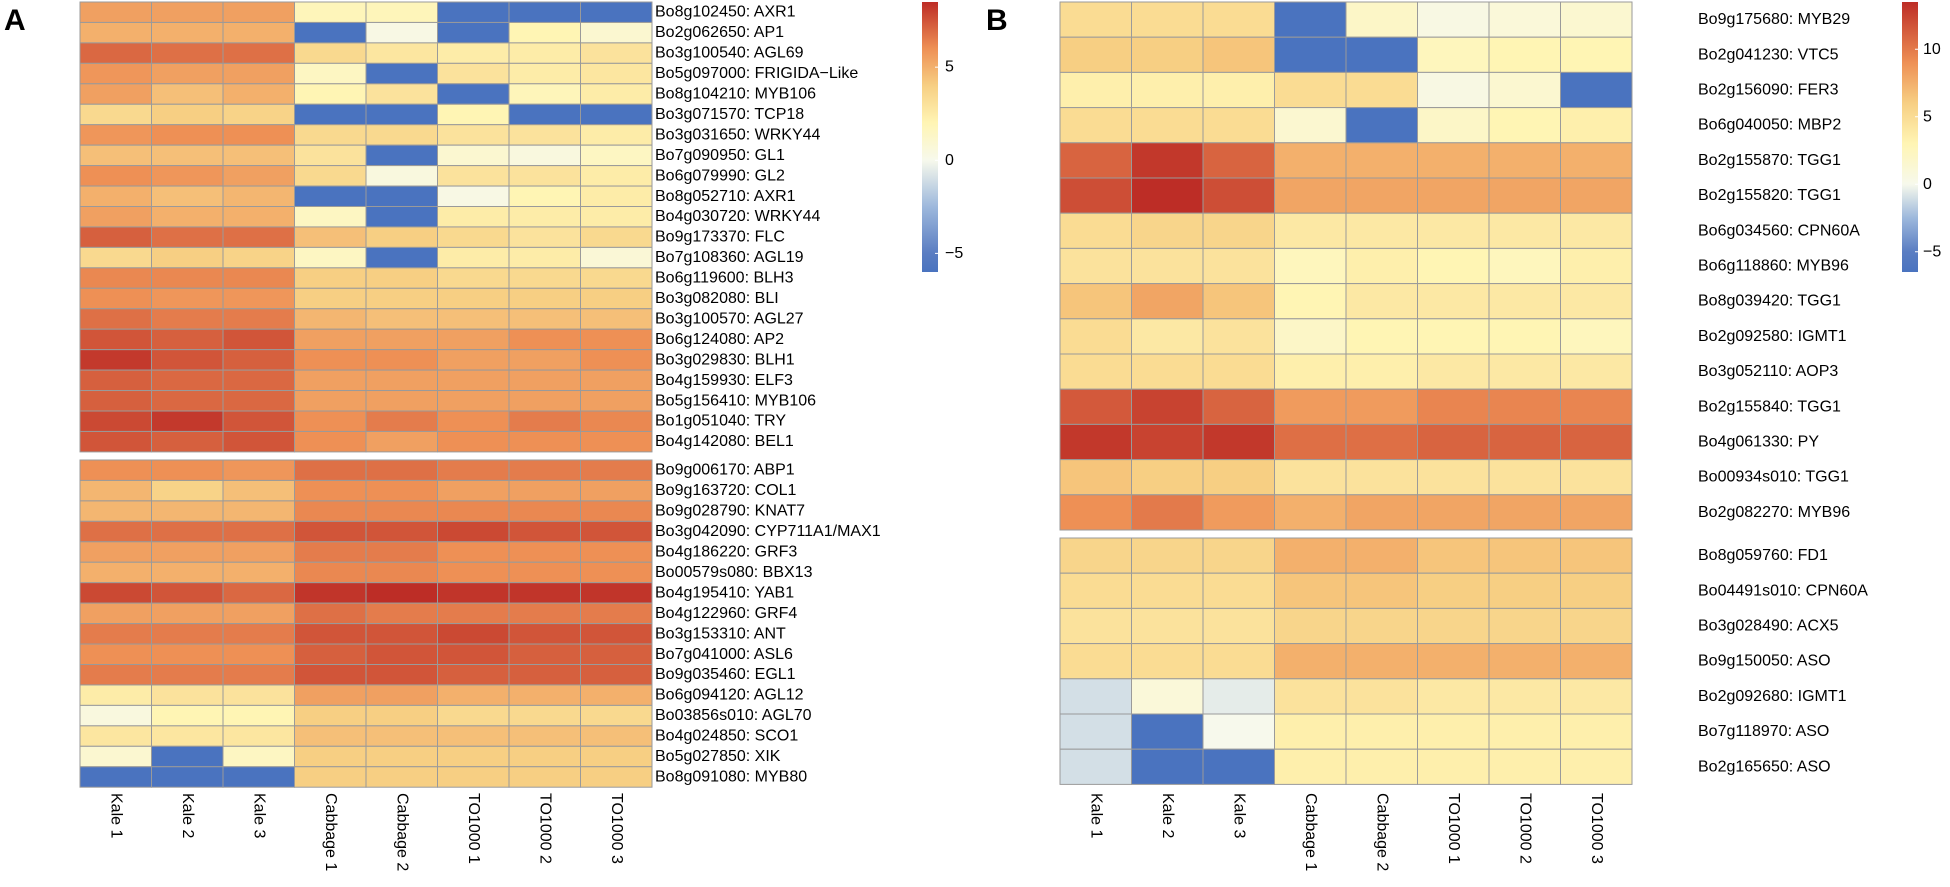 This screenshot has width=1950, height=887. I want to click on row-label-bo8g091080-myb80: Bo8g091080: MYB80, so click(731, 776).